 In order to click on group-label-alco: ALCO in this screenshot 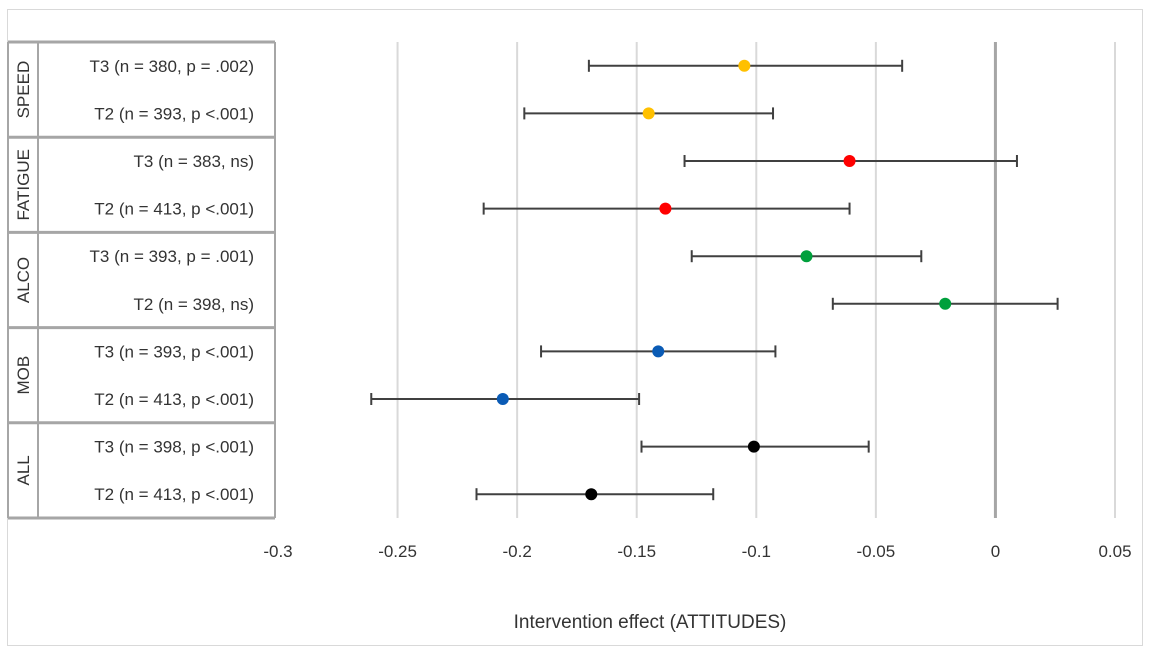, I will do `click(23, 280)`.